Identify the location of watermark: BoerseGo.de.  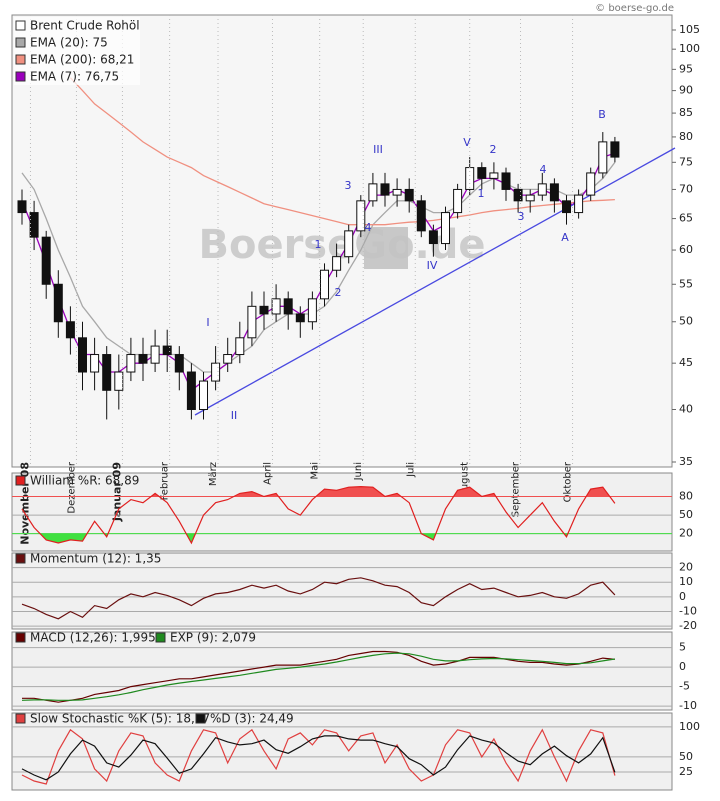
(341, 245).